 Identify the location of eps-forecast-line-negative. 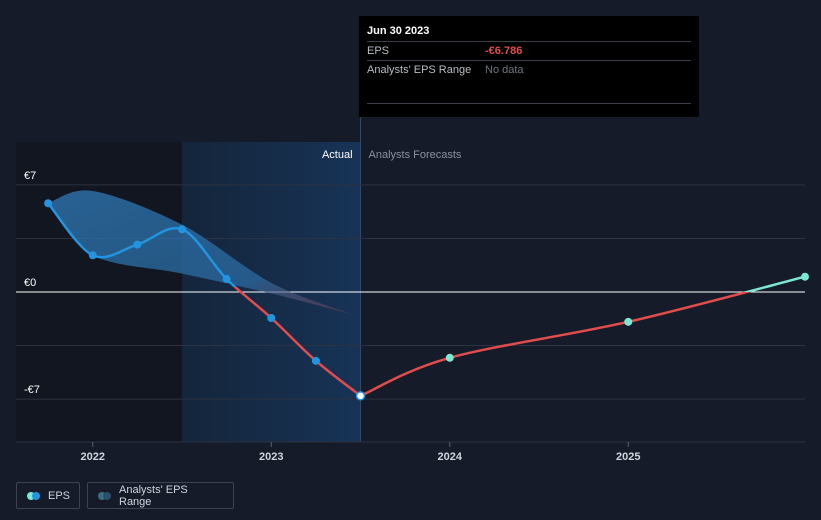
(556, 344).